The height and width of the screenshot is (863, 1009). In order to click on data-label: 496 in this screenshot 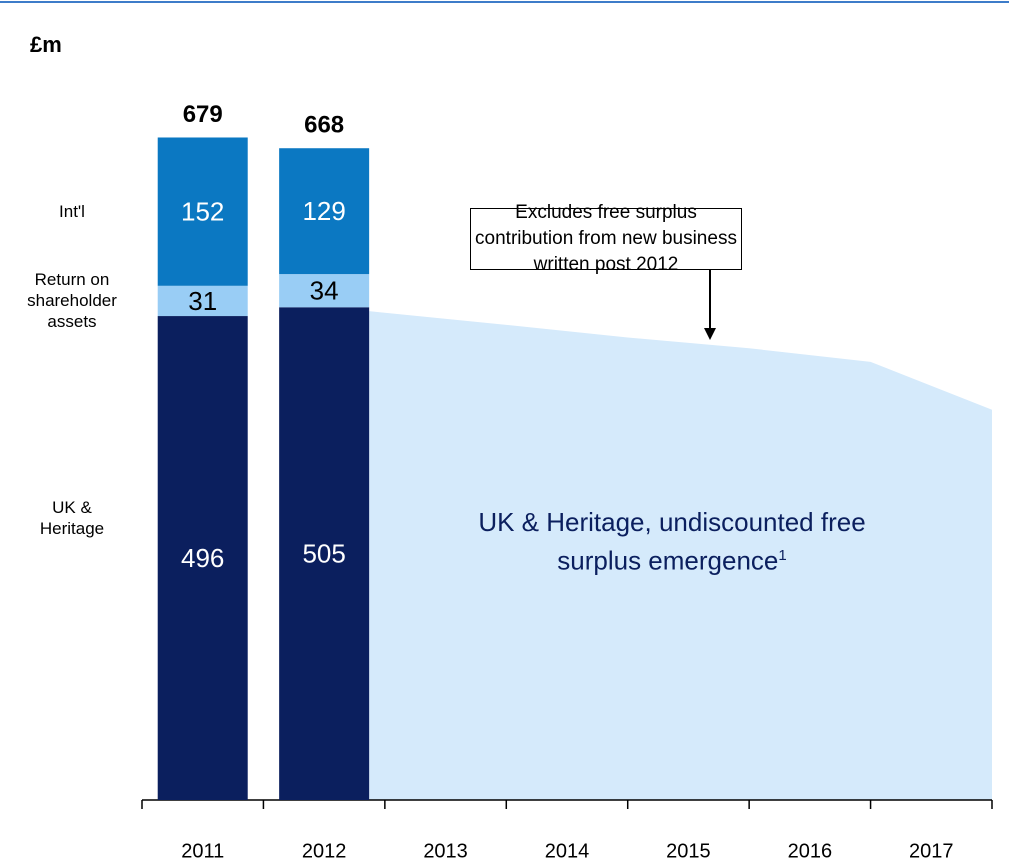, I will do `click(202, 558)`.